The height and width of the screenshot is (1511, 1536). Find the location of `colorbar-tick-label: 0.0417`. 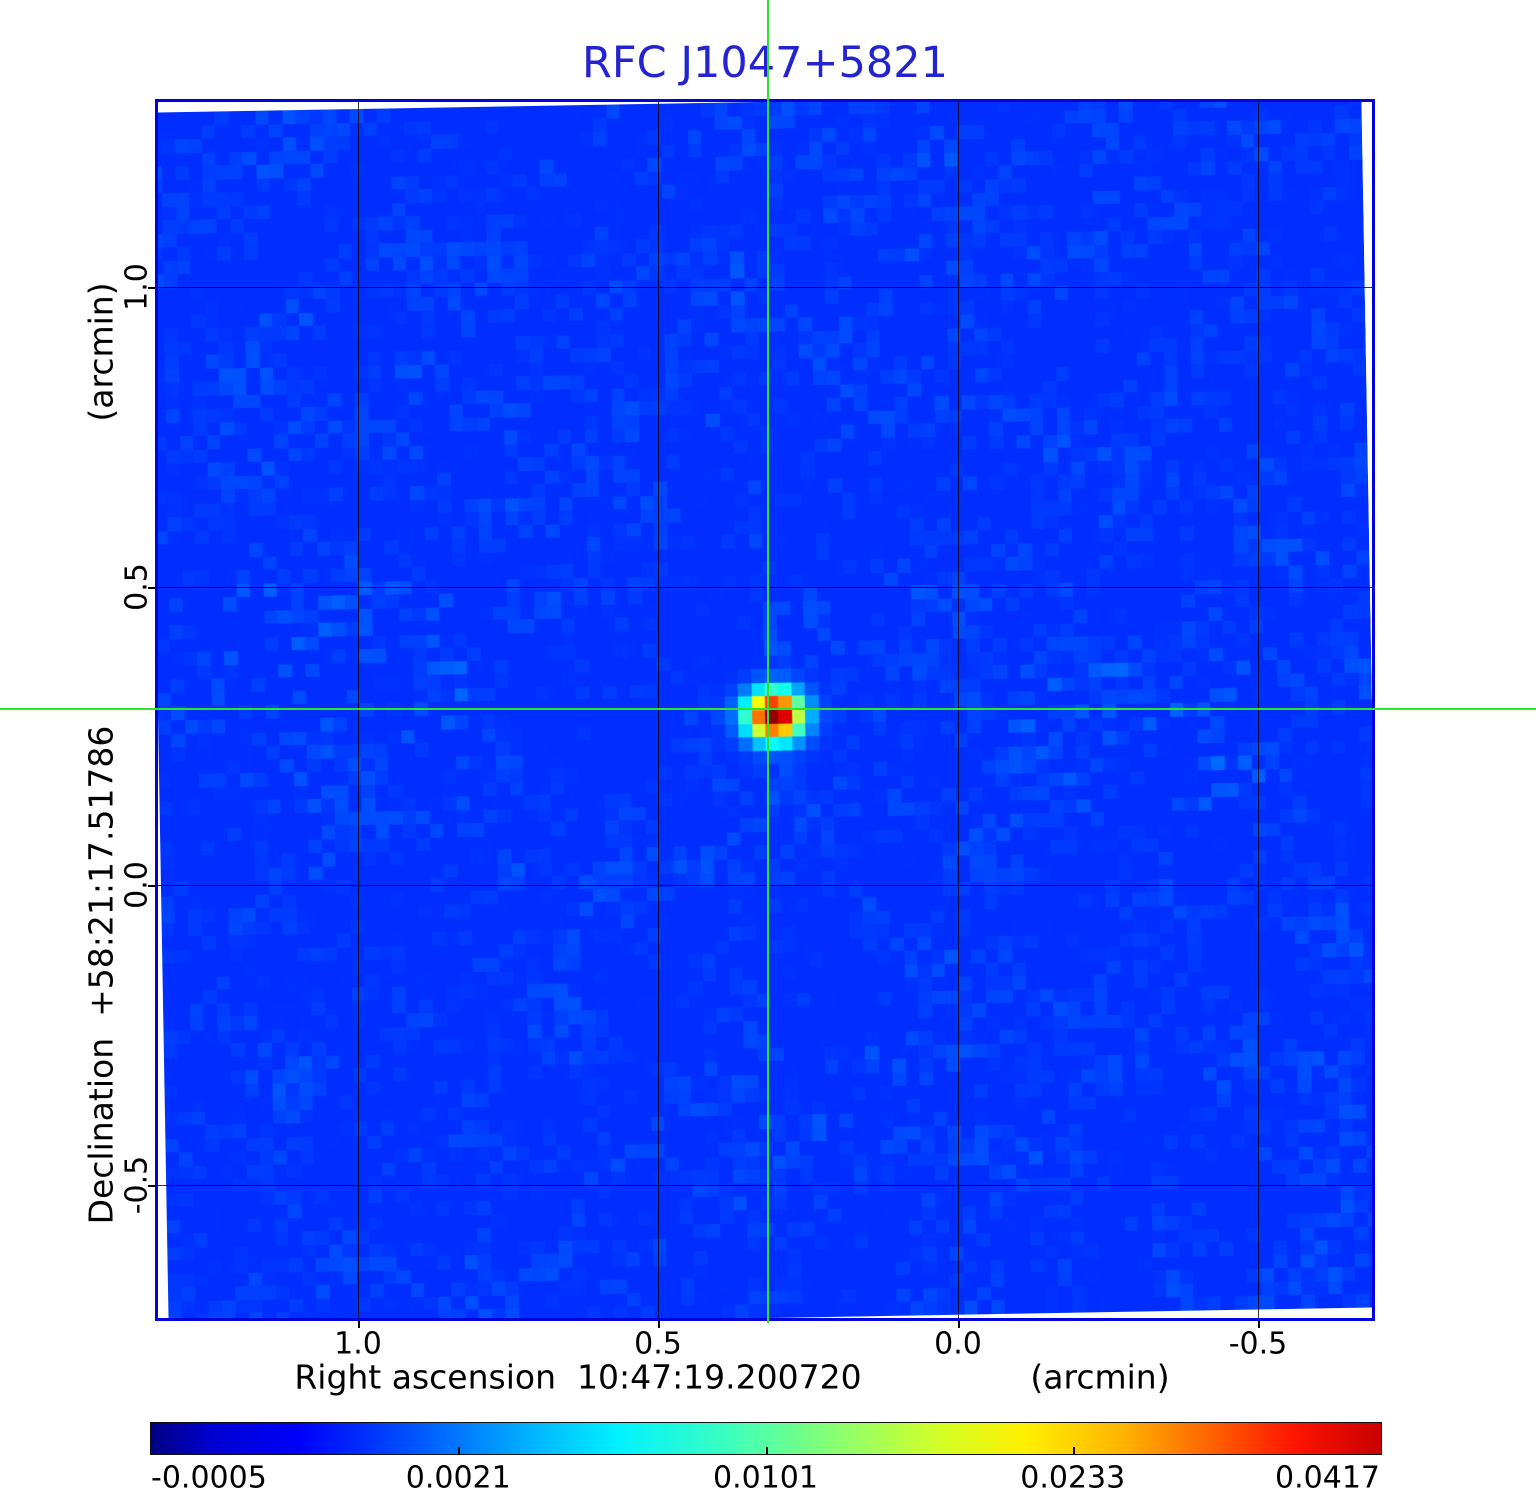

colorbar-tick-label: 0.0417 is located at coordinates (1327, 1478).